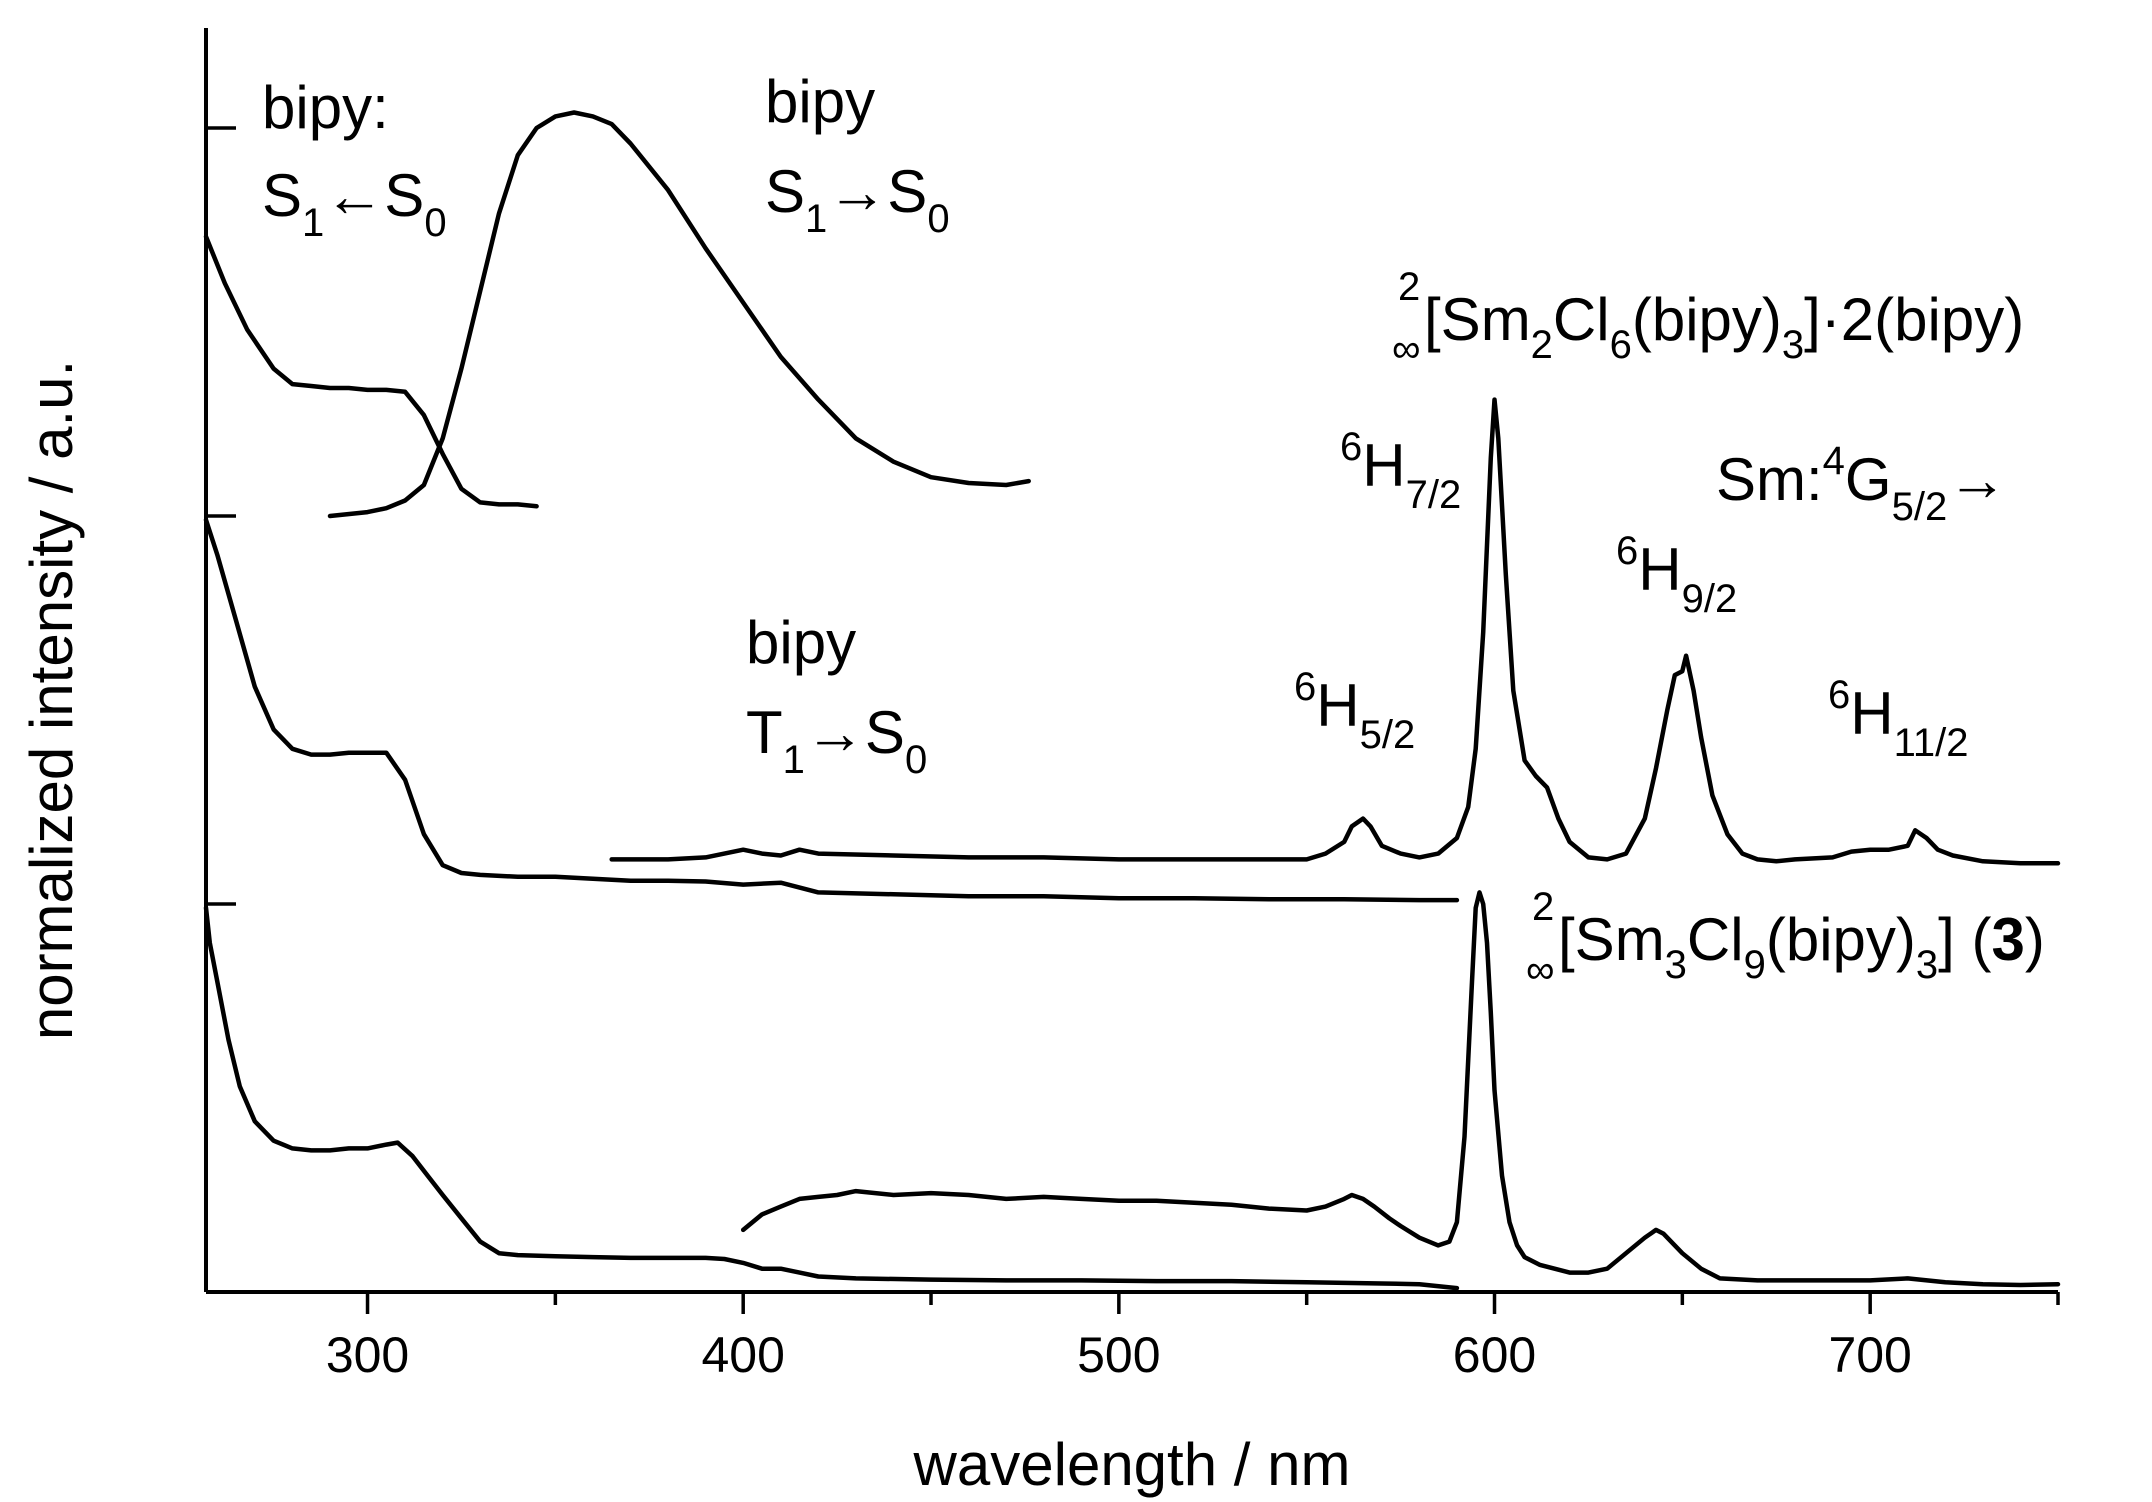 The image size is (2152, 1502). I want to click on h72-h: H, so click(1383, 465).